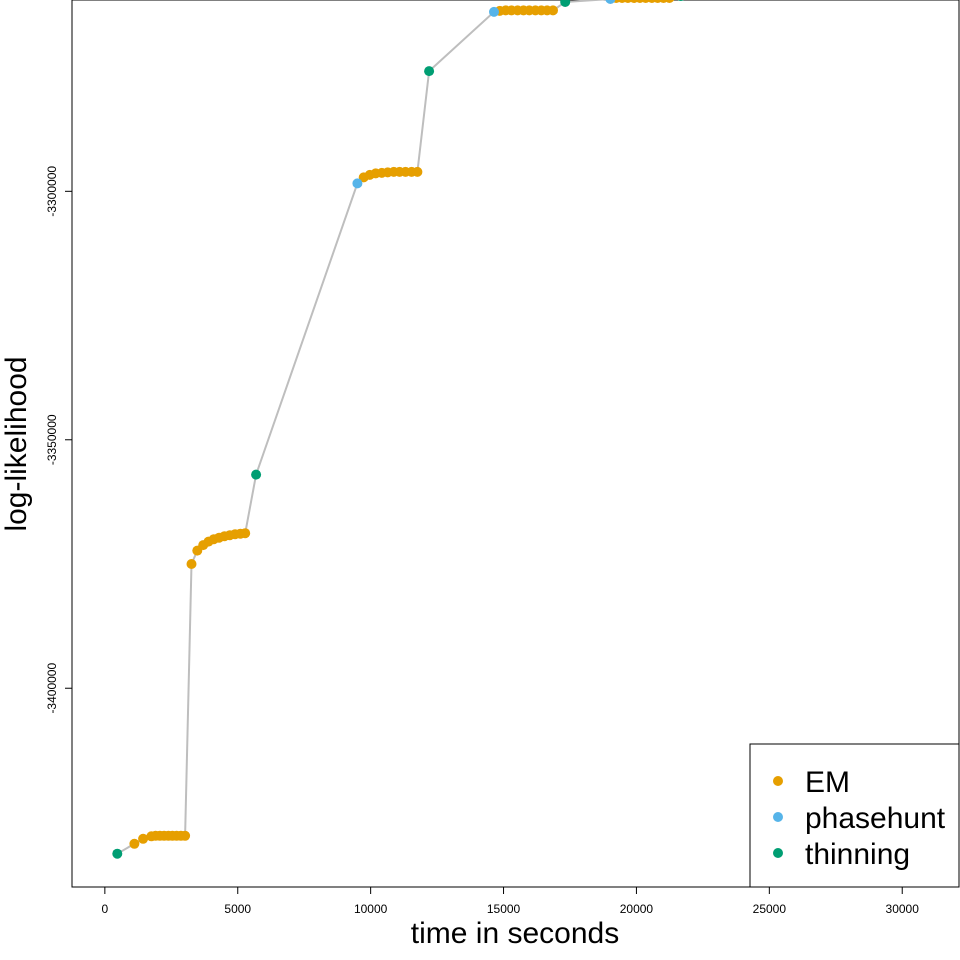  I want to click on legend-marker-thinning, so click(778, 853).